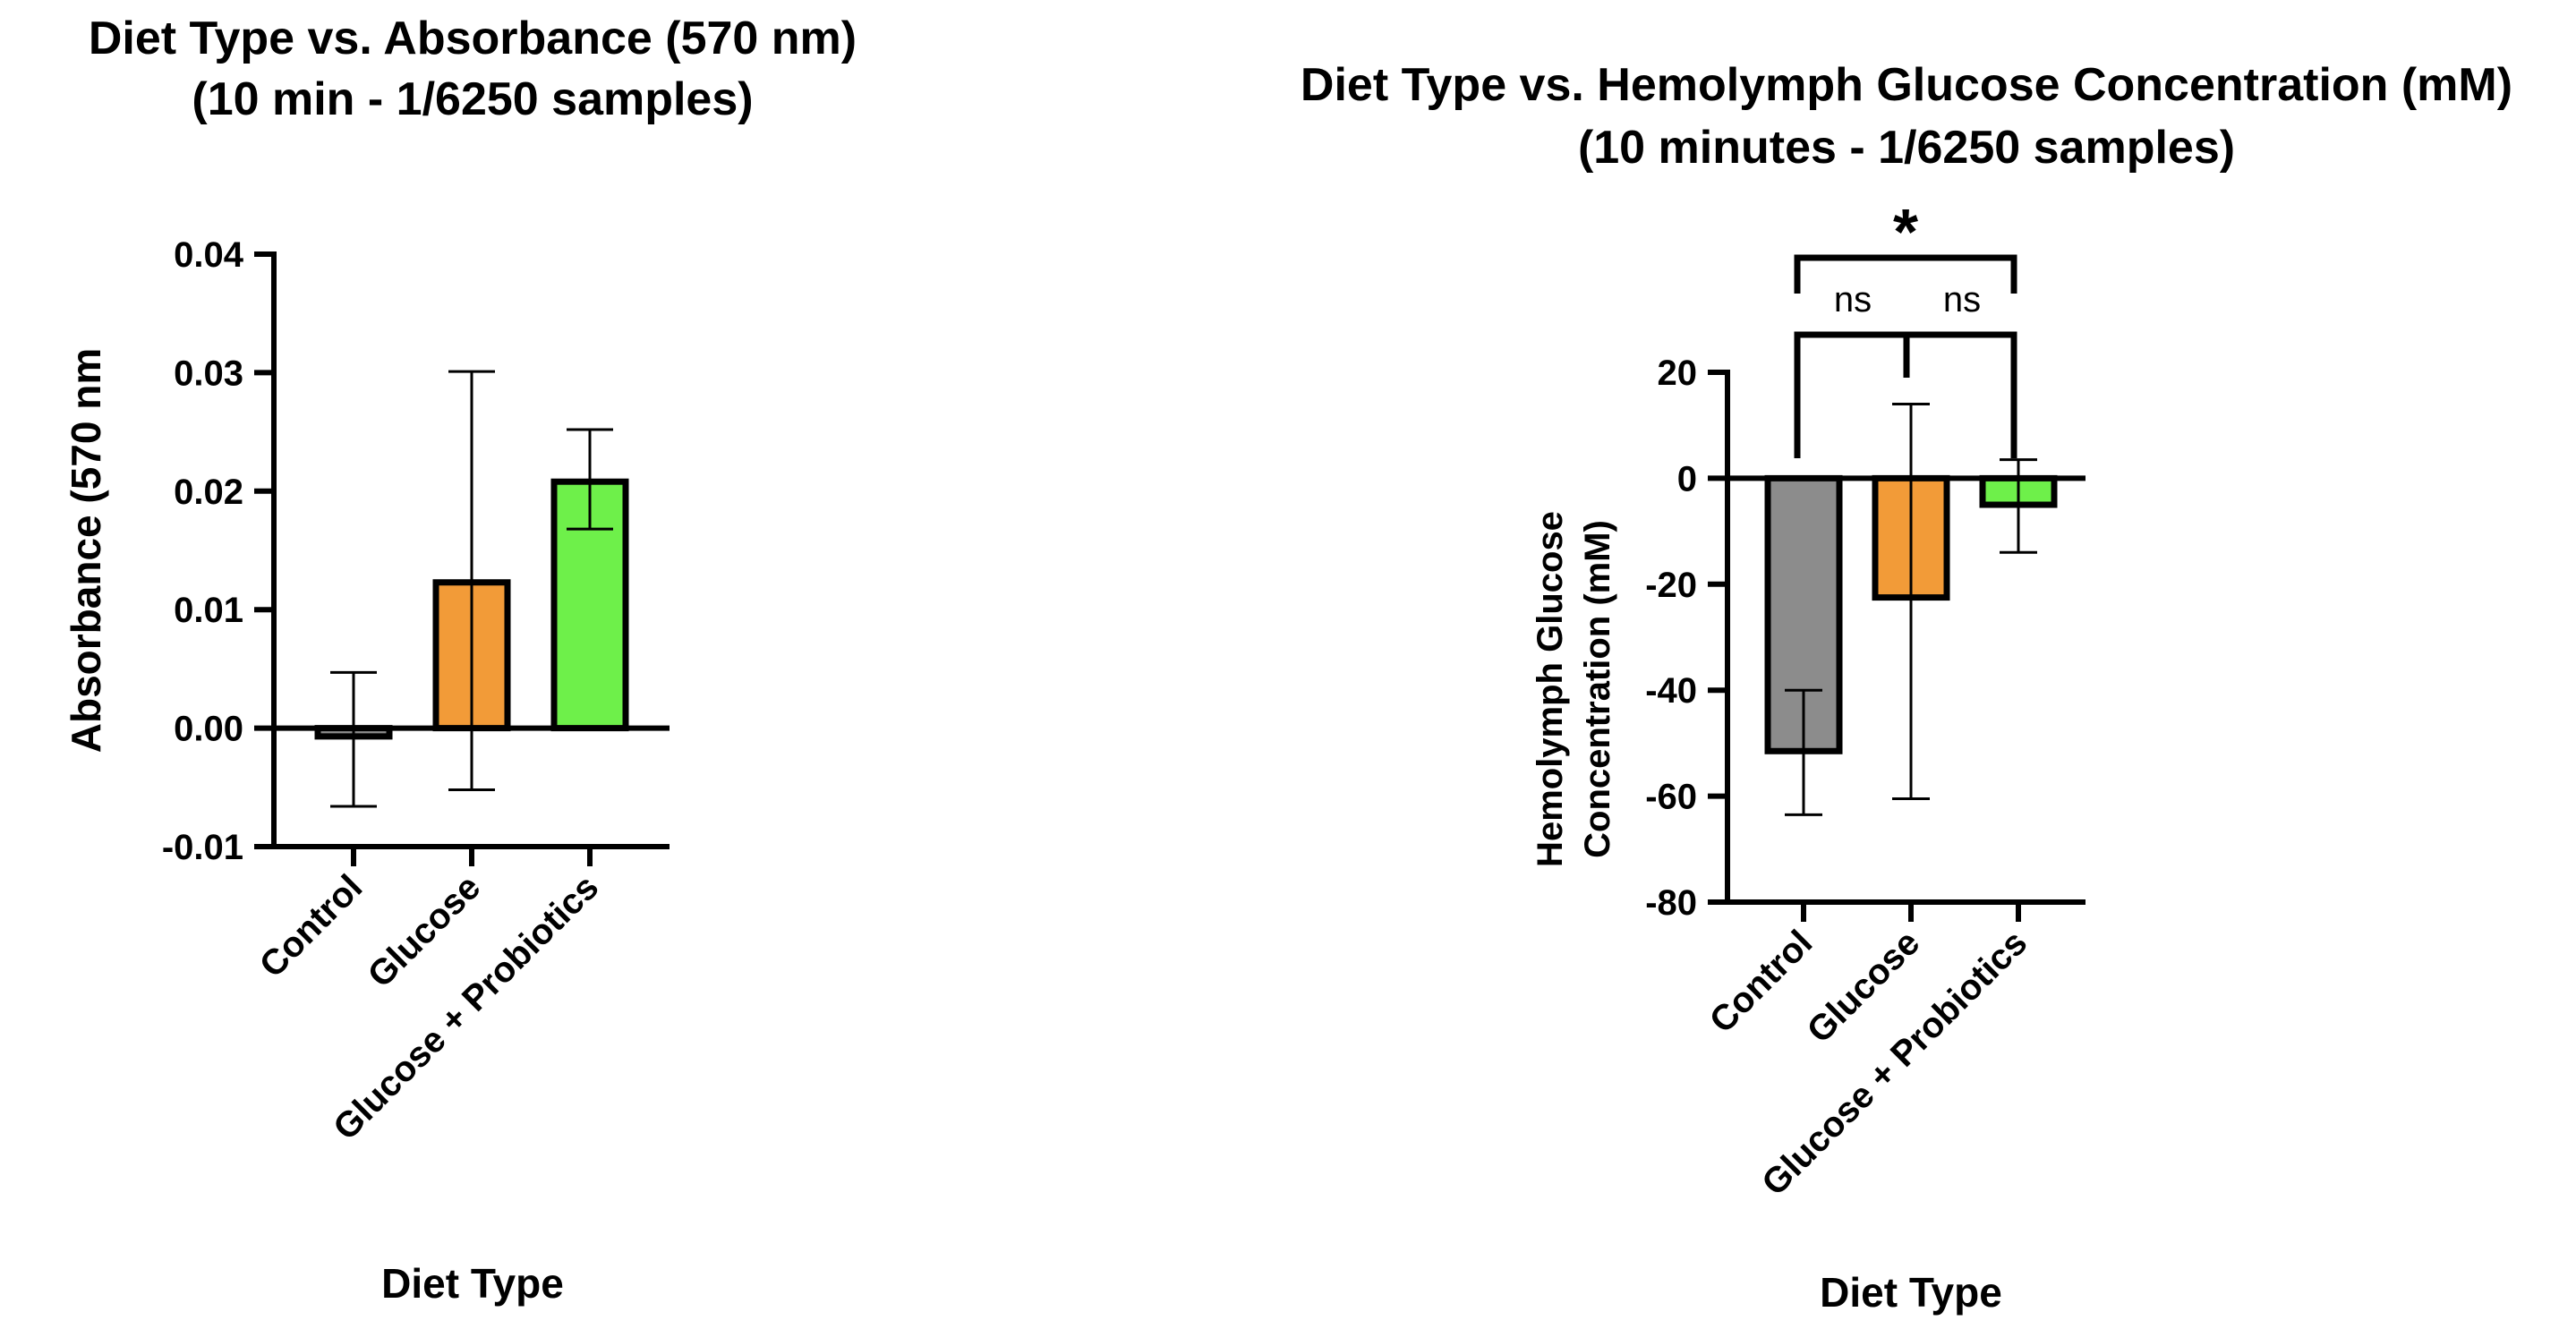 This screenshot has height=1329, width=2576. I want to click on chart2-axes, so click(1905, 646).